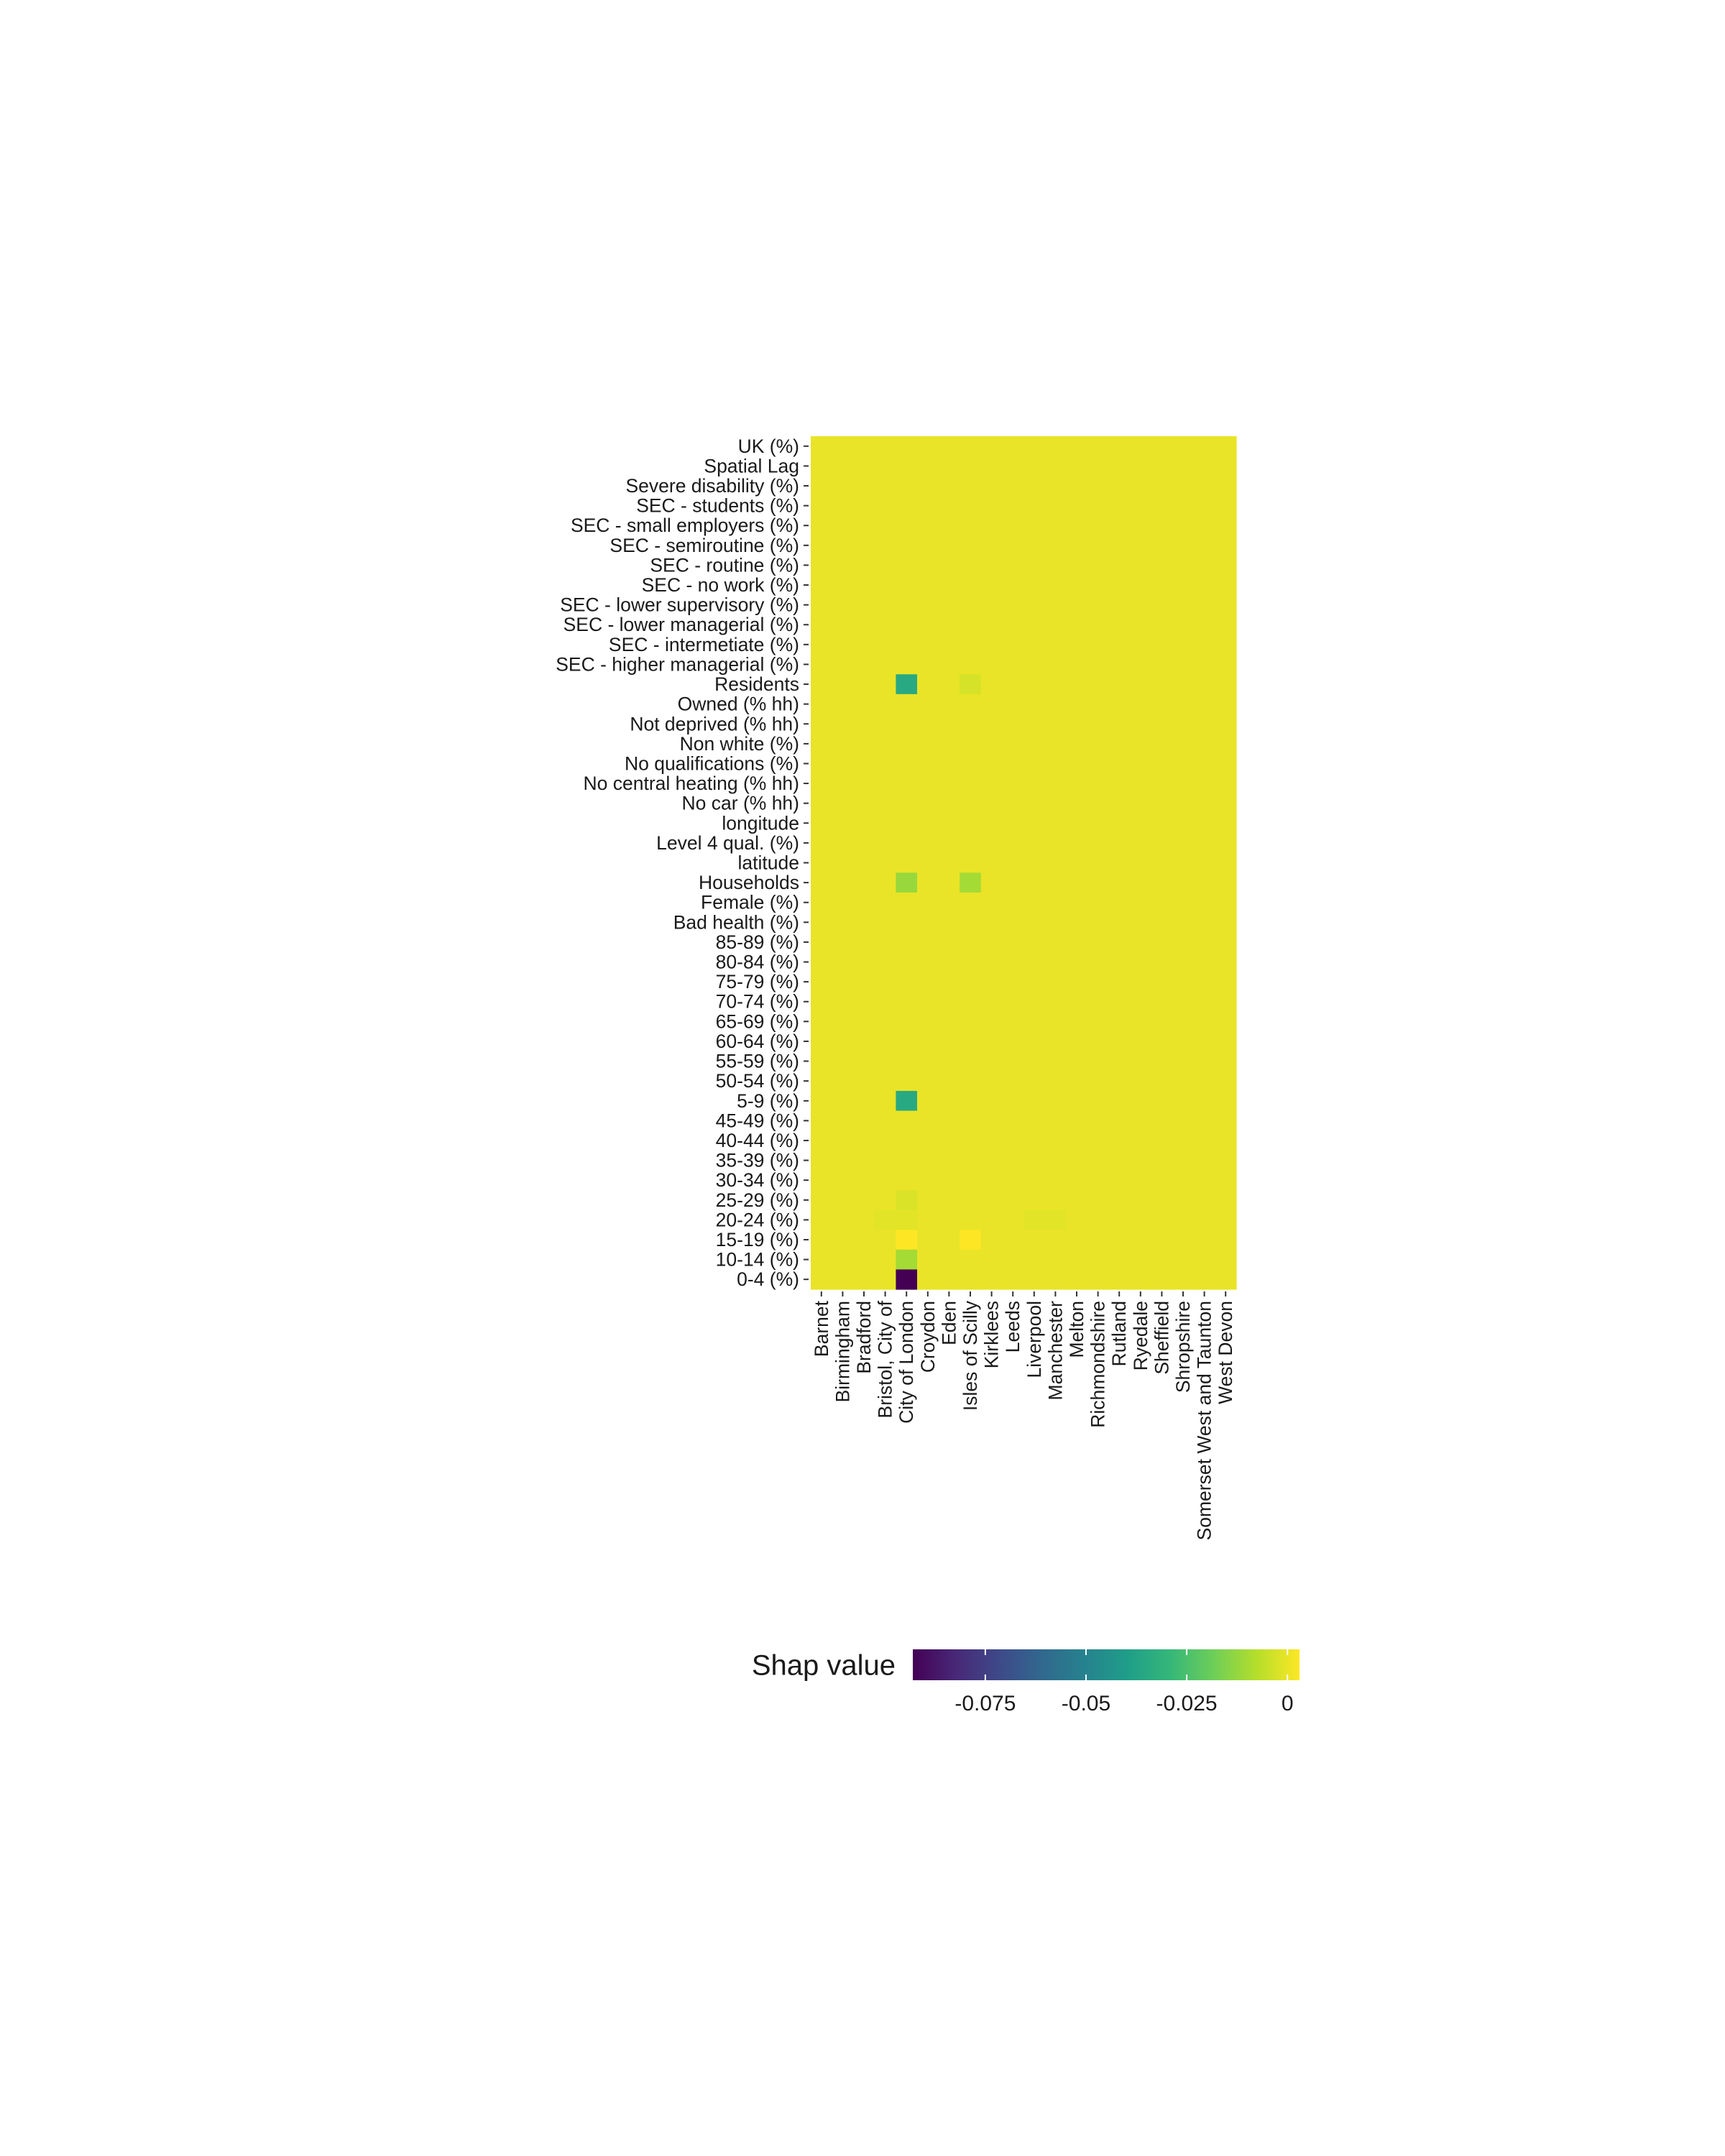 Image resolution: width=1725 pixels, height=2156 pixels. What do you see at coordinates (1026, 1682) in the screenshot?
I see `colorbar-legend: Shap value -0.075 -0.05 -0.025 0` at bounding box center [1026, 1682].